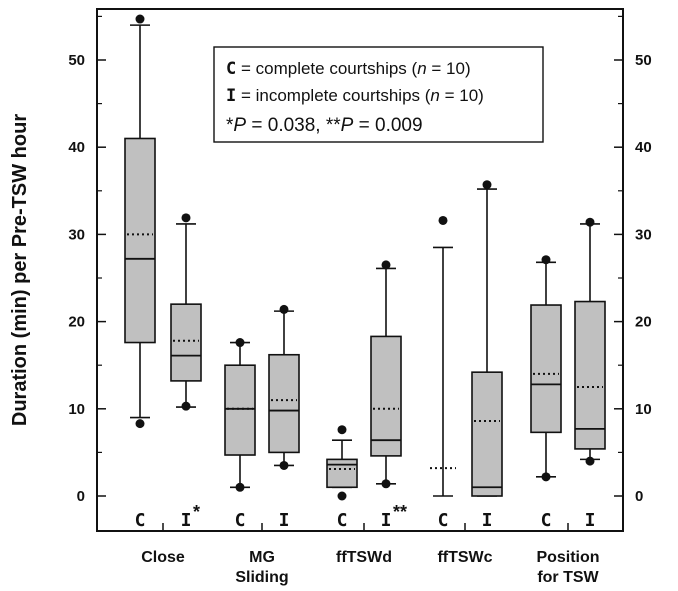 The image size is (678, 591). I want to click on y-tick-label-right: 30, so click(643, 234).